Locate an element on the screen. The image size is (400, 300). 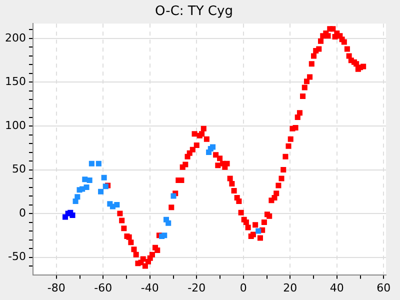
chart-title: O-C: TY Cyg is located at coordinates (194, 12).